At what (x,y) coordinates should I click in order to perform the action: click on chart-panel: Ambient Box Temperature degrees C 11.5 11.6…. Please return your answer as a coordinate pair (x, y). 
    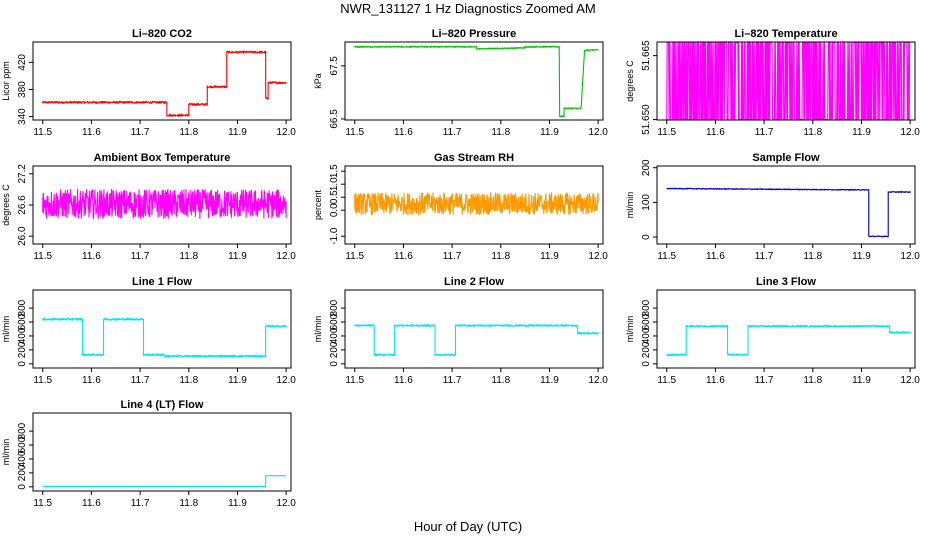
    Looking at the image, I should click on (148, 207).